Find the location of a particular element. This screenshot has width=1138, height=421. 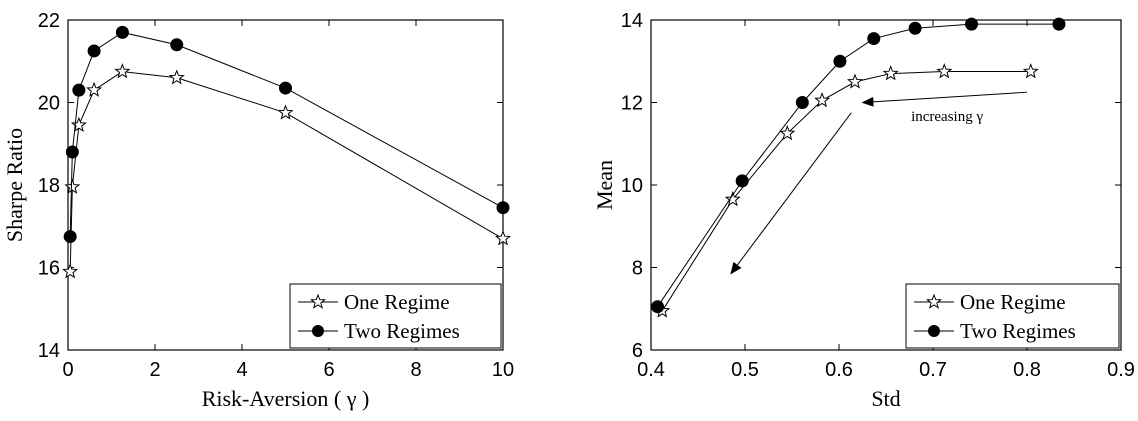

x-axis-label: Risk-Aversion ( γ ) is located at coordinates (286, 398).